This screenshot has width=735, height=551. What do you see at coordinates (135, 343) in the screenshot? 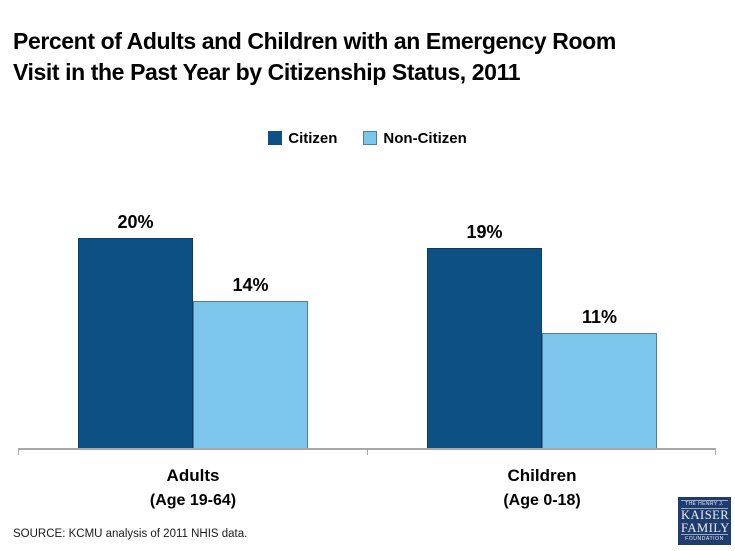
I see `bar-adults-citizen` at bounding box center [135, 343].